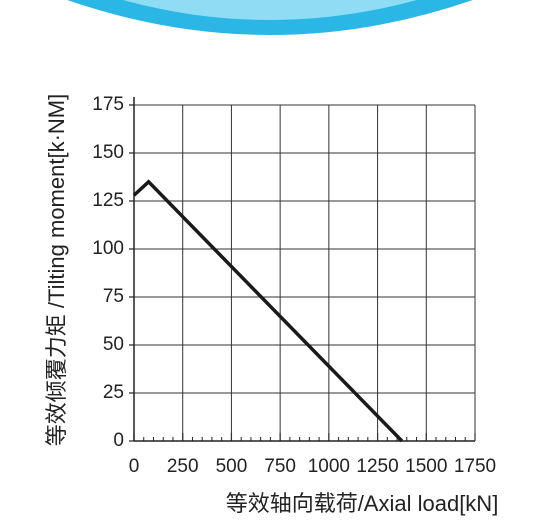 This screenshot has width=538, height=530. I want to click on y-tick-label: 50, so click(113, 344).